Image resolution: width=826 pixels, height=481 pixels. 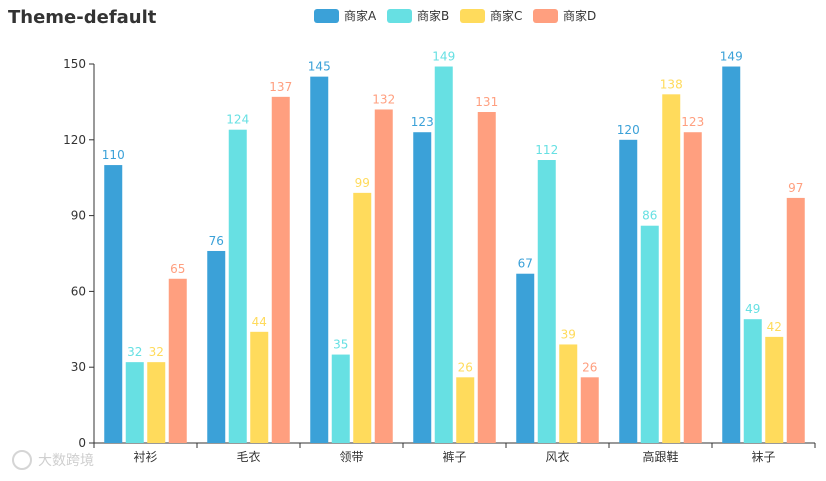 I want to click on data-label: 65, so click(x=177, y=269).